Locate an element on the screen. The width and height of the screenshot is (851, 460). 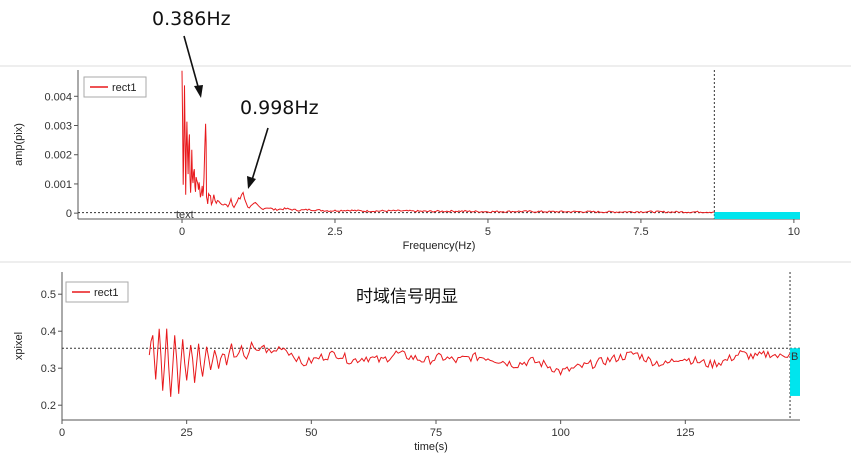
top-y-tick-label: 0.002 is located at coordinates (58, 156).